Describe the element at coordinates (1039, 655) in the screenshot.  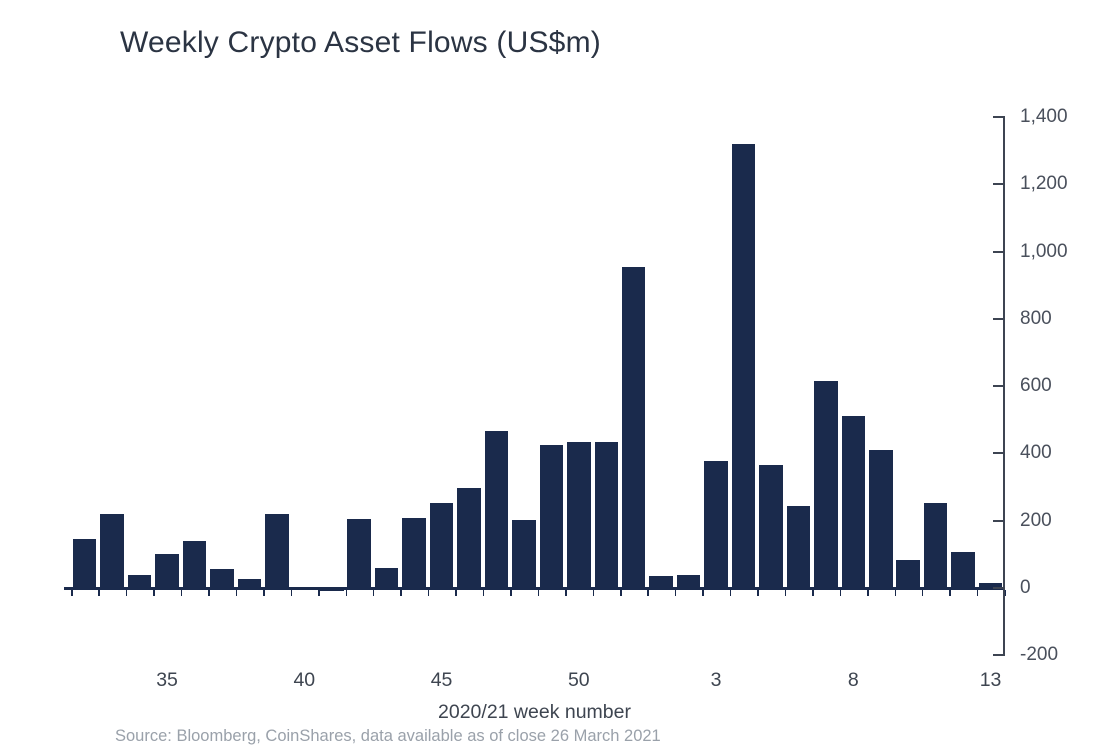
I see `y-axis-tick-label: -200` at that location.